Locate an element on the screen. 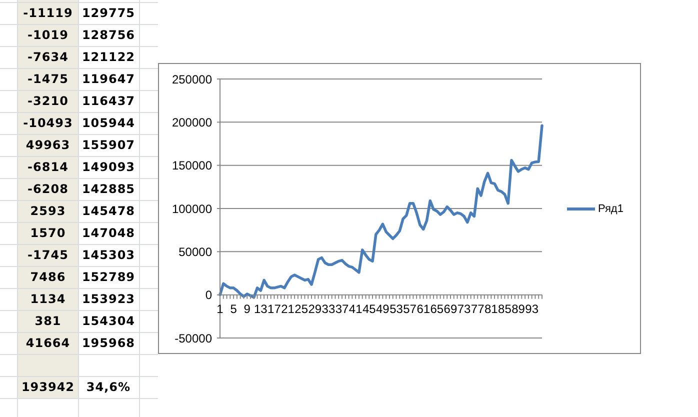  text: -7634 is located at coordinates (48, 57).